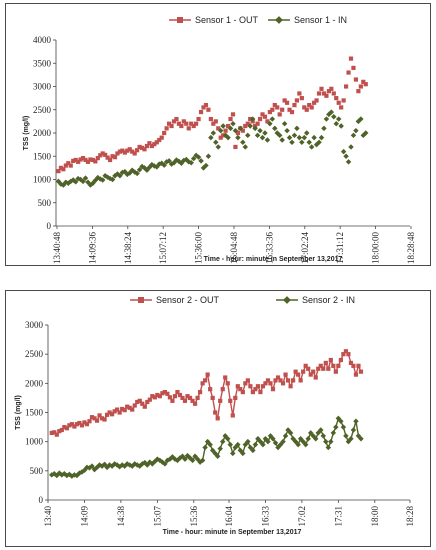  Describe the element at coordinates (42, 156) in the screenshot. I see `y-tick-label: 1500` at that location.